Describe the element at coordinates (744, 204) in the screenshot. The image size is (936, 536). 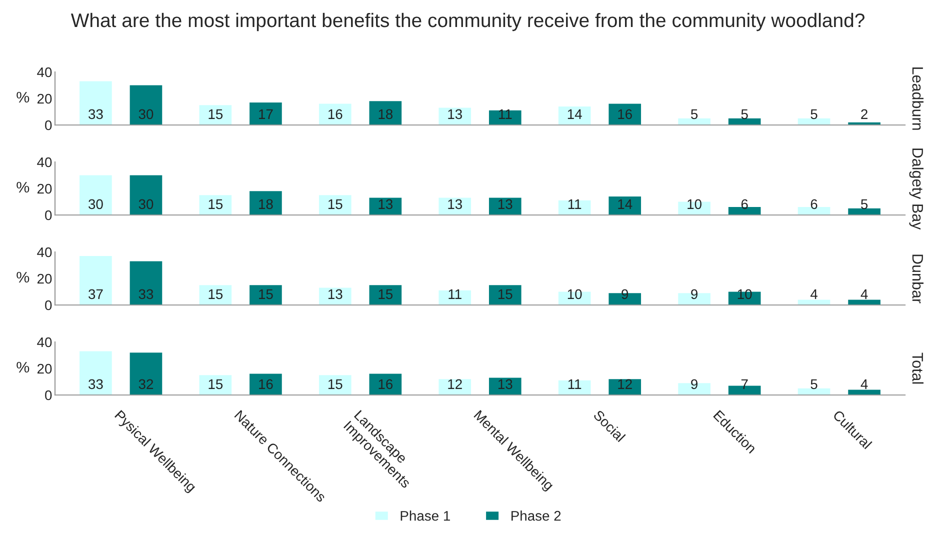
I see `data-label: 6` at that location.